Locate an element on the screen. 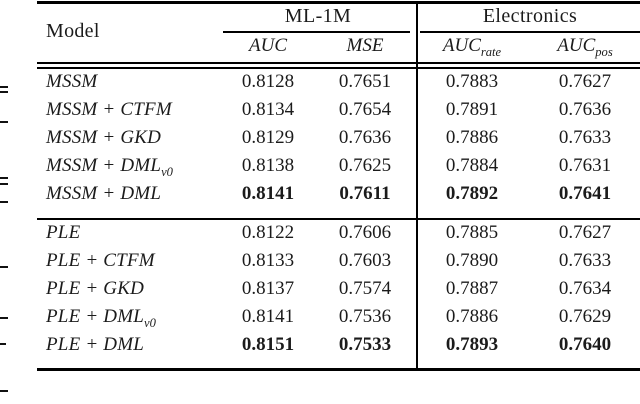  column-header-auc-pos: AUCpos is located at coordinates (585, 46).